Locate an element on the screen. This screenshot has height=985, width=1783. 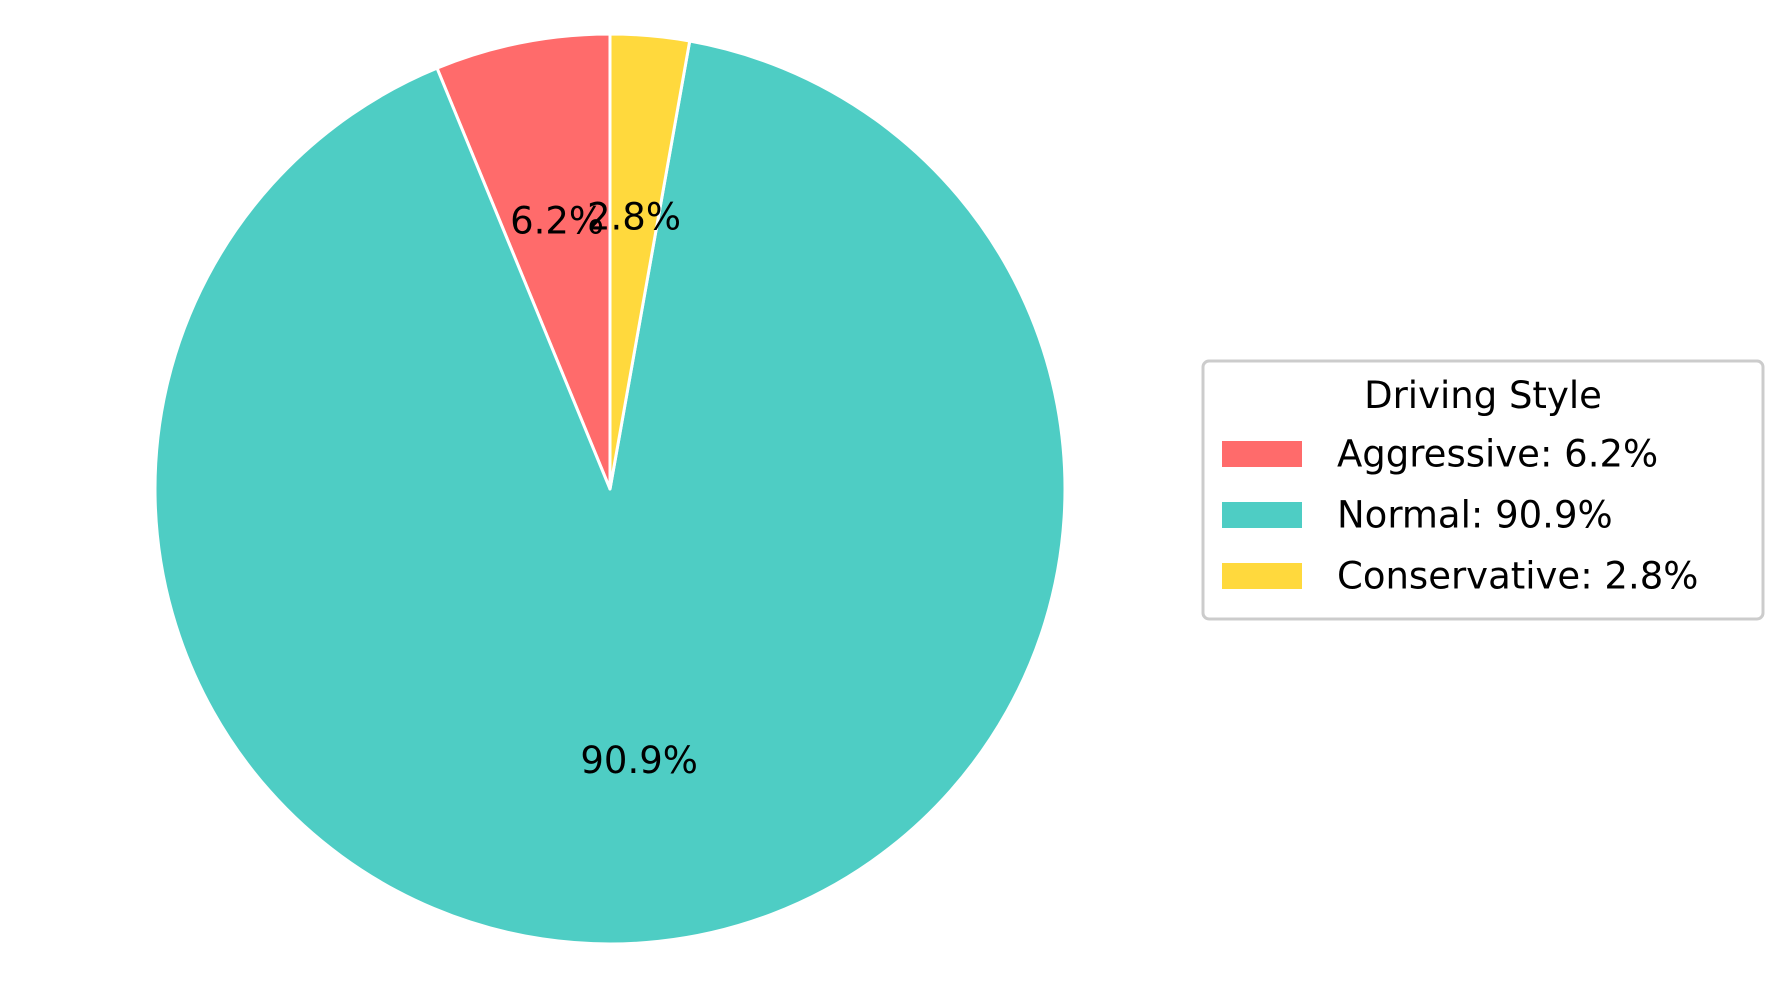
pie-slice-conservative is located at coordinates (650, 261).